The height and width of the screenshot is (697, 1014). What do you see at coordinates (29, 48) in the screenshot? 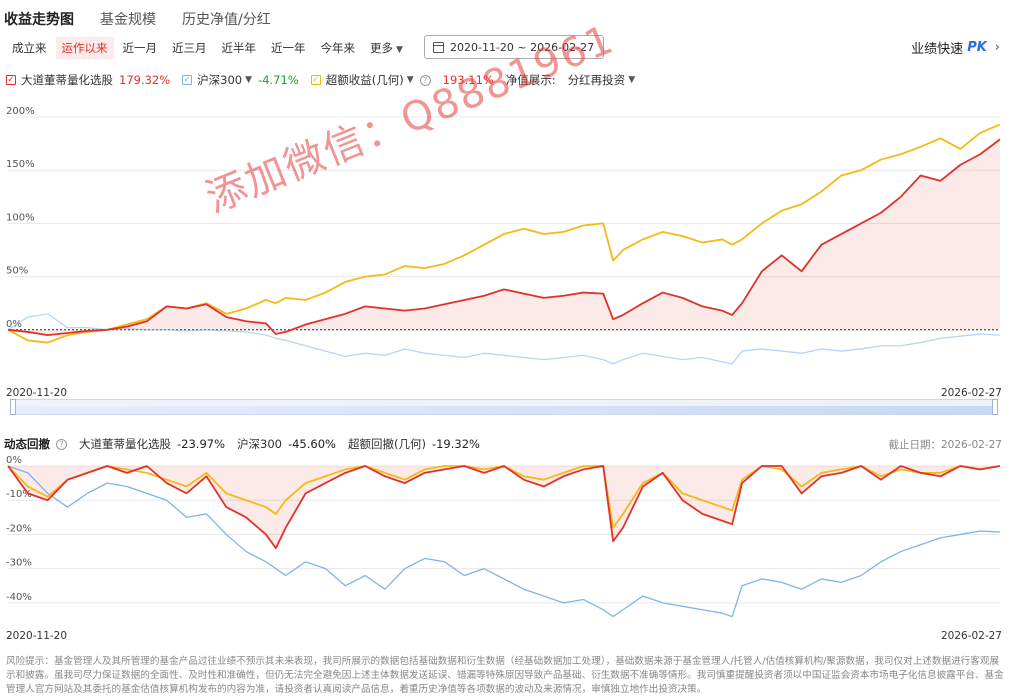
I see `period-since-inception: 成立来` at bounding box center [29, 48].